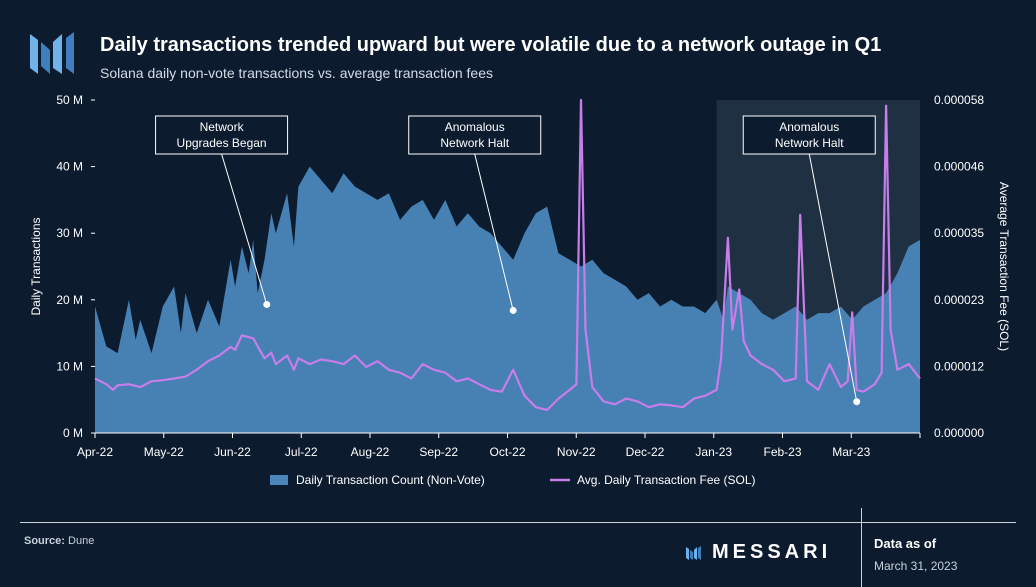 This screenshot has height=587, width=1036. Describe the element at coordinates (370, 452) in the screenshot. I see `x-tick-label: Aug-22` at that location.